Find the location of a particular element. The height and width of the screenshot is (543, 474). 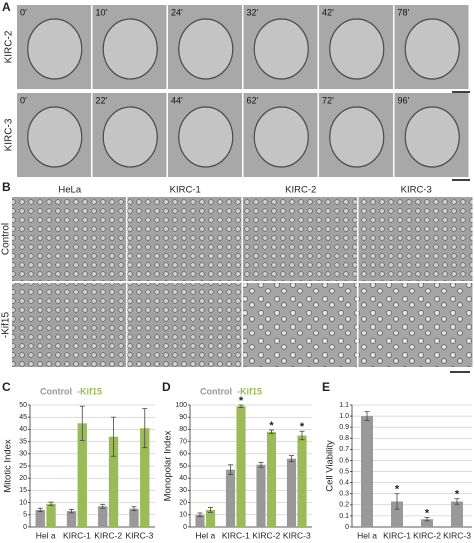

y-tick-label: 0.5 is located at coordinates (344, 471).